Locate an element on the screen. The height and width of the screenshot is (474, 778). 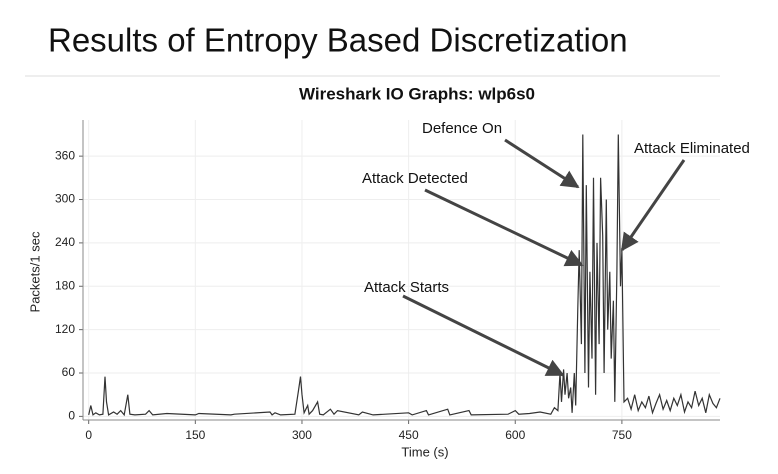
x-tick-label: 600 is located at coordinates (515, 435).